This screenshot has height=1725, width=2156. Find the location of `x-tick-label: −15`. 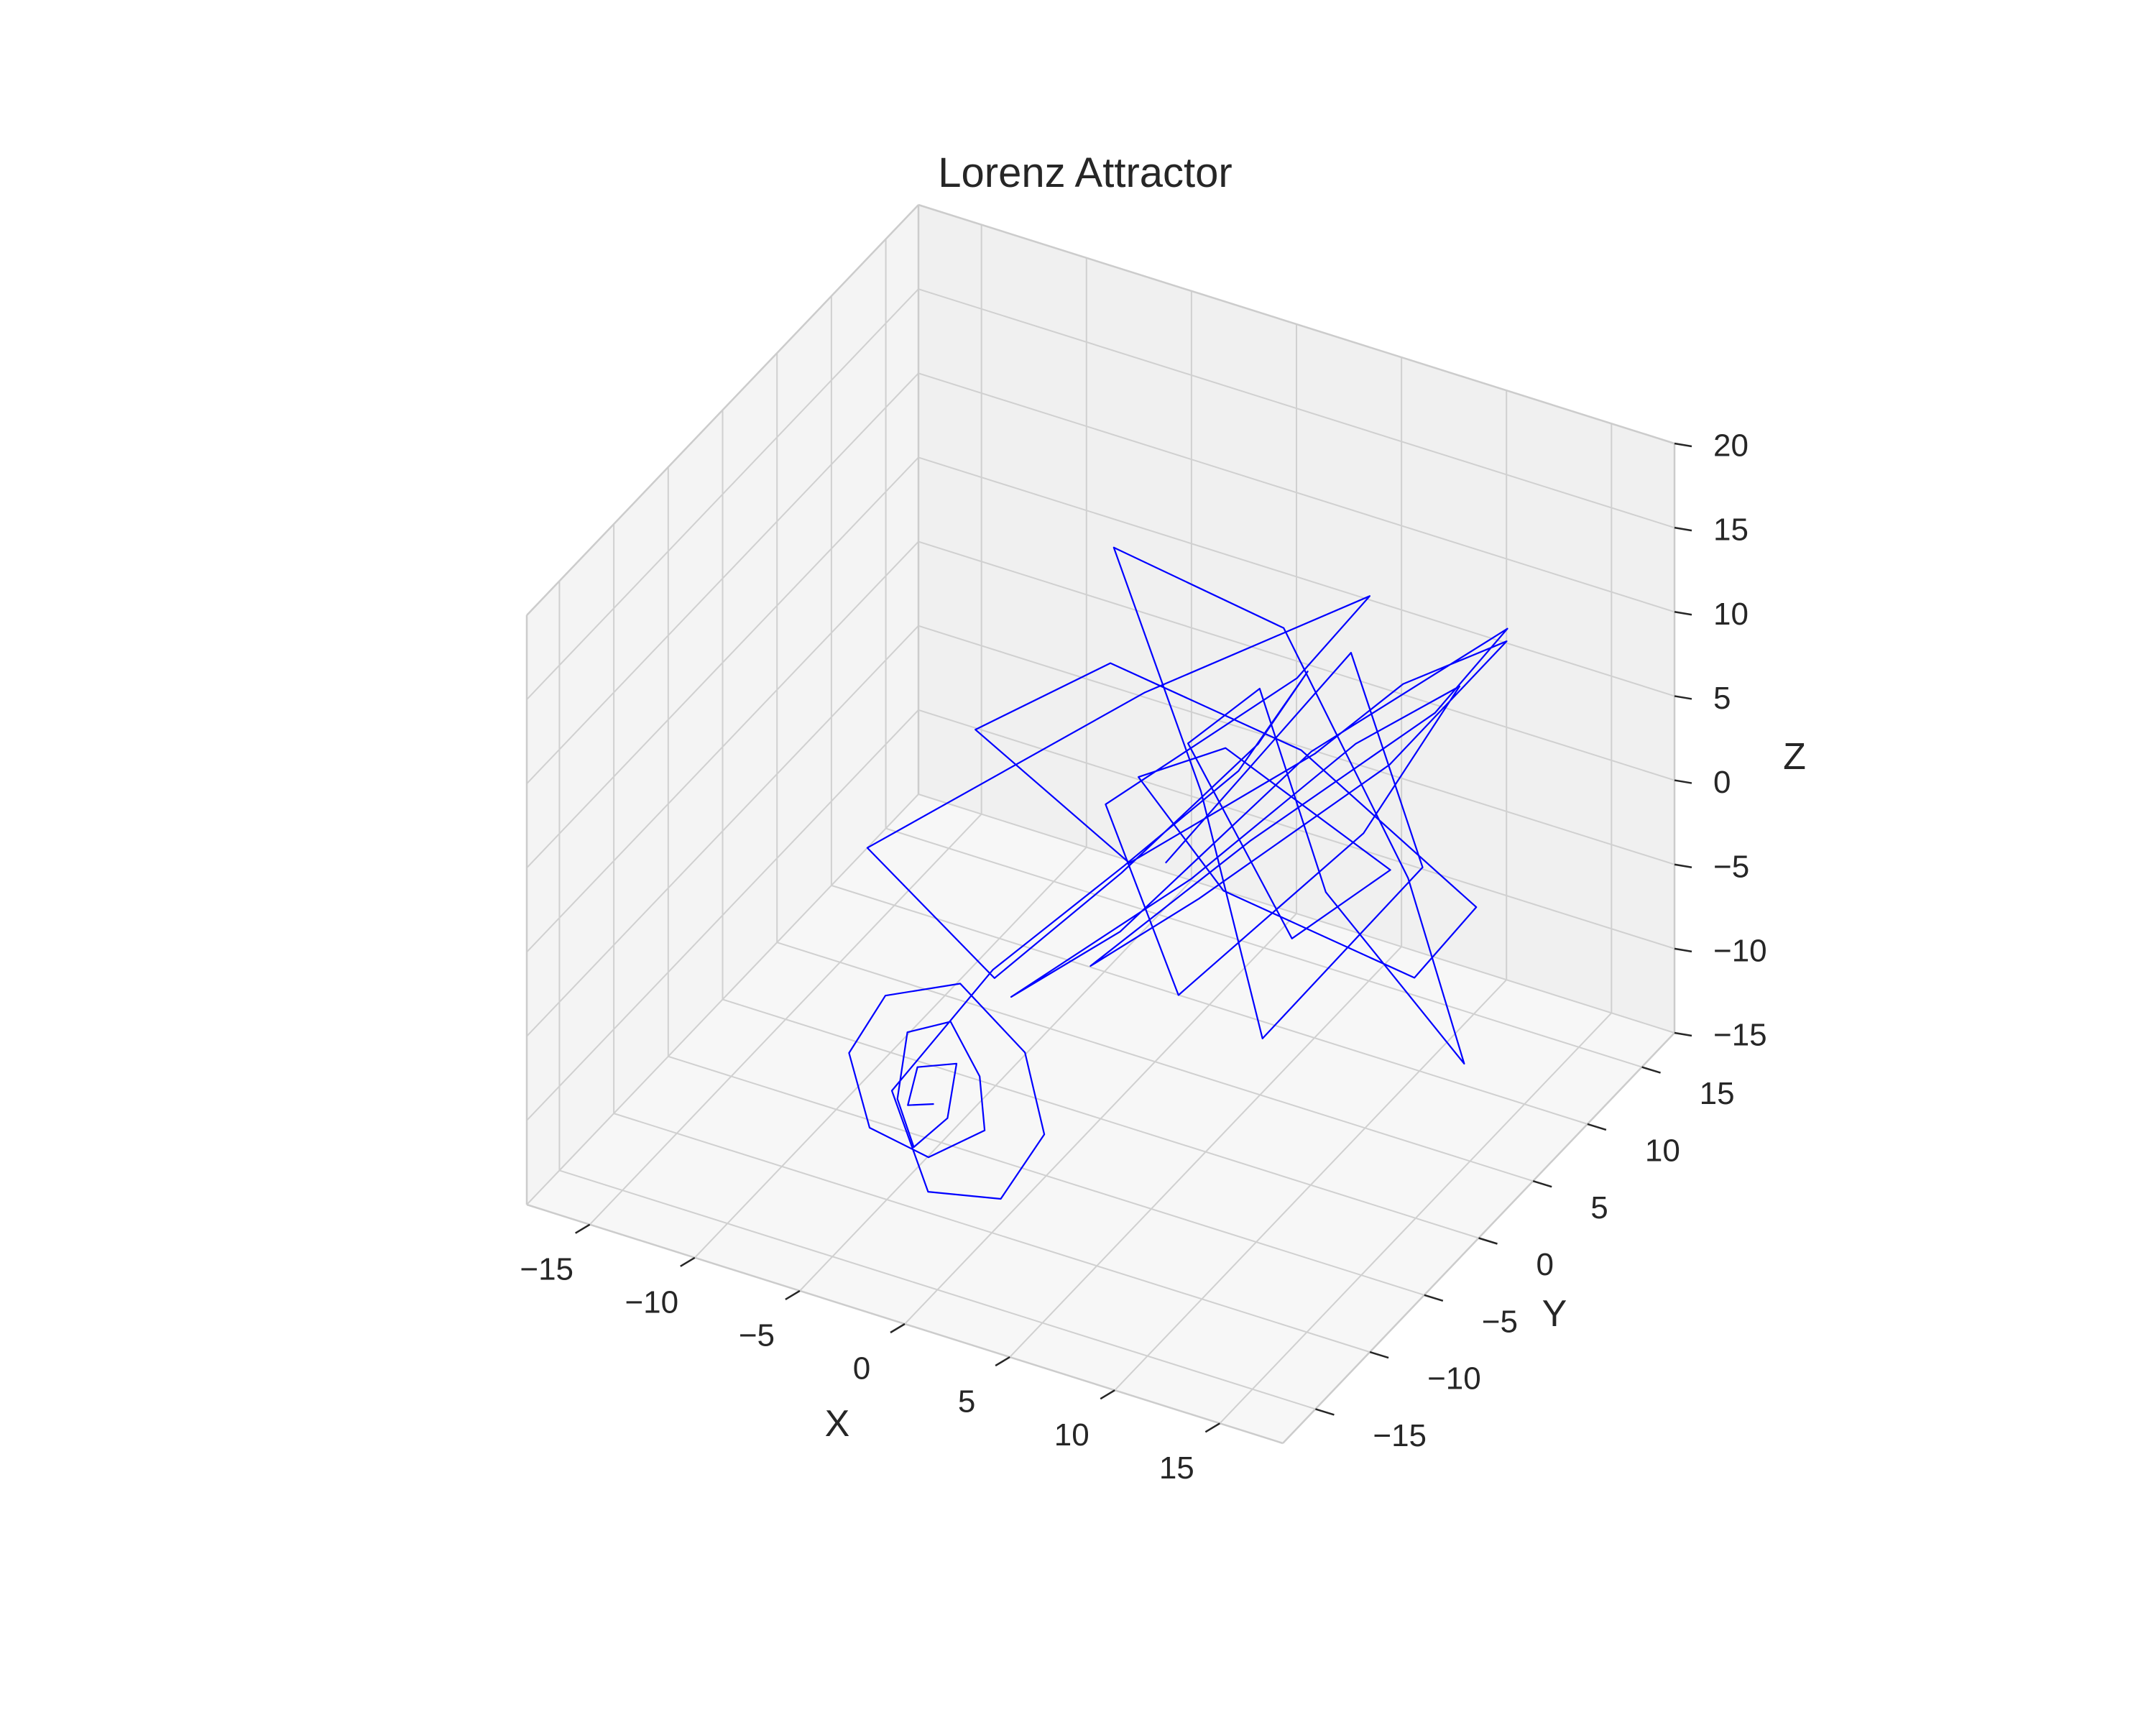

x-tick-label: −15 is located at coordinates (546, 1269).